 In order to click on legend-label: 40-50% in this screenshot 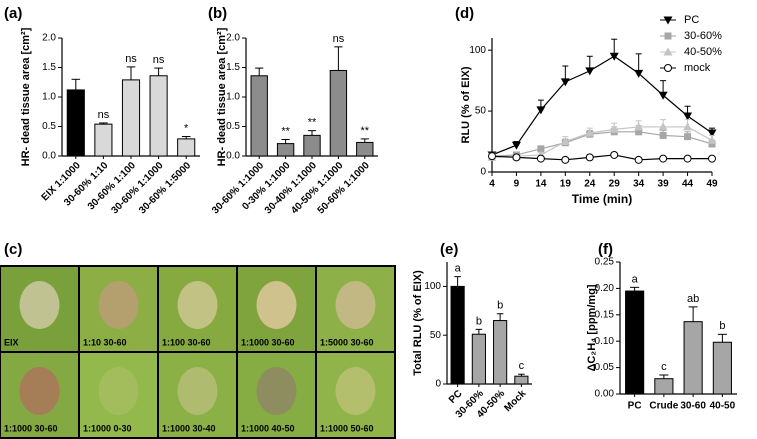, I will do `click(703, 52)`.